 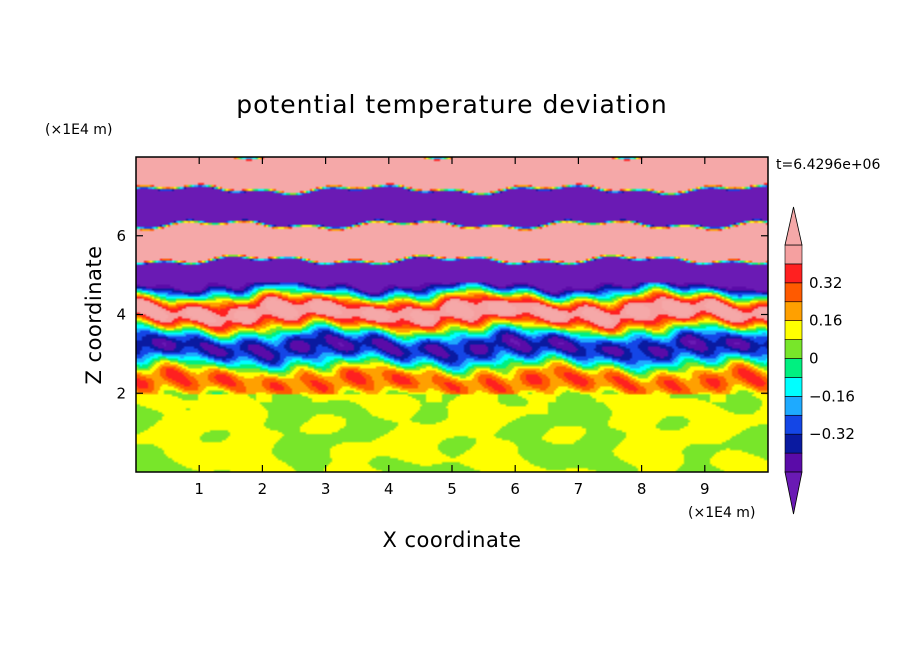 I want to click on y-tick-label: 6, so click(x=121, y=236).